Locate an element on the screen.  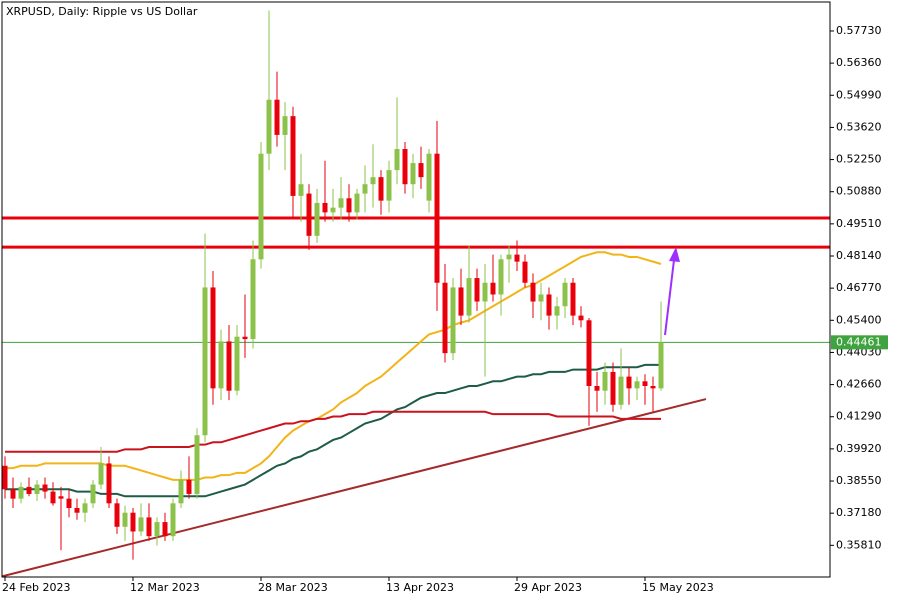
y-tick-label: 0.48140 is located at coordinates (859, 255).